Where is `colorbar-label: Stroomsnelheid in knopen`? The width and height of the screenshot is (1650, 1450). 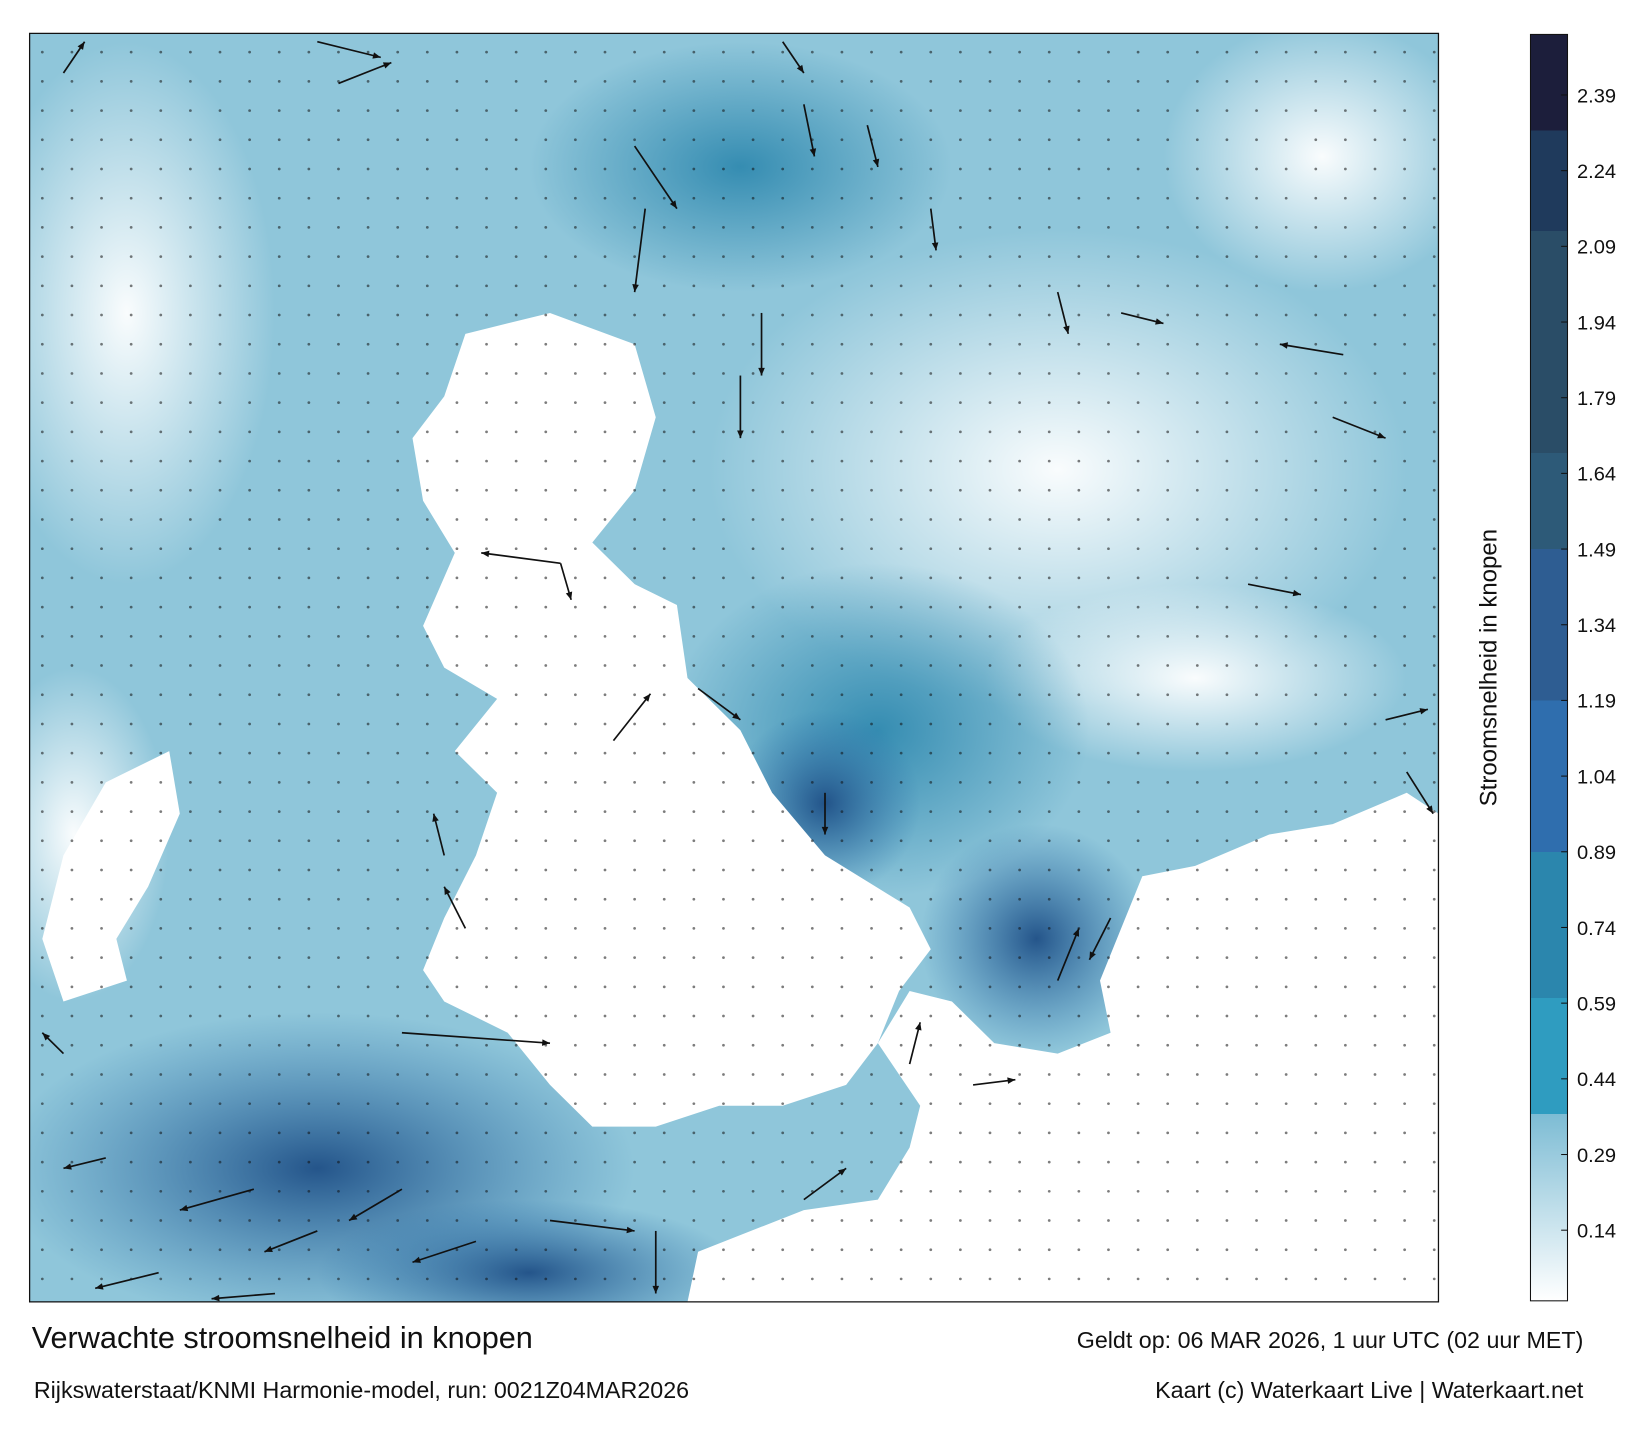
colorbar-label: Stroomsnelheid in knopen is located at coordinates (1488, 667).